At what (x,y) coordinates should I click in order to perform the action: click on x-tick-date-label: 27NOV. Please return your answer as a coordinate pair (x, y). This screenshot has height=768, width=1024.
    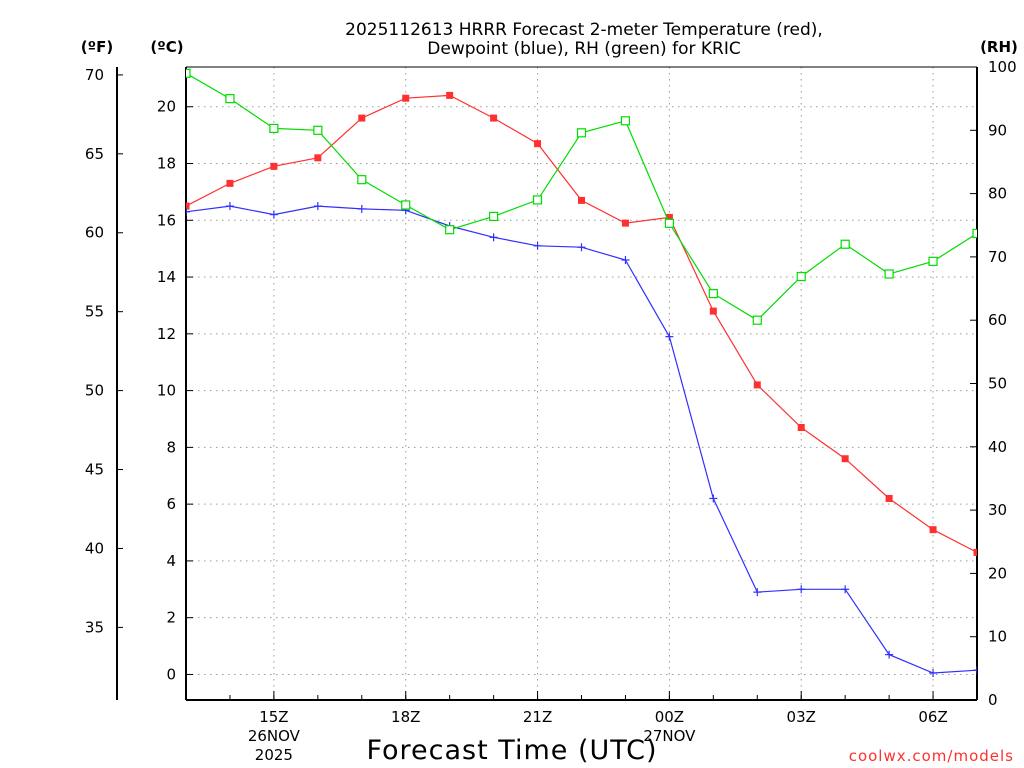
    Looking at the image, I should click on (669, 736).